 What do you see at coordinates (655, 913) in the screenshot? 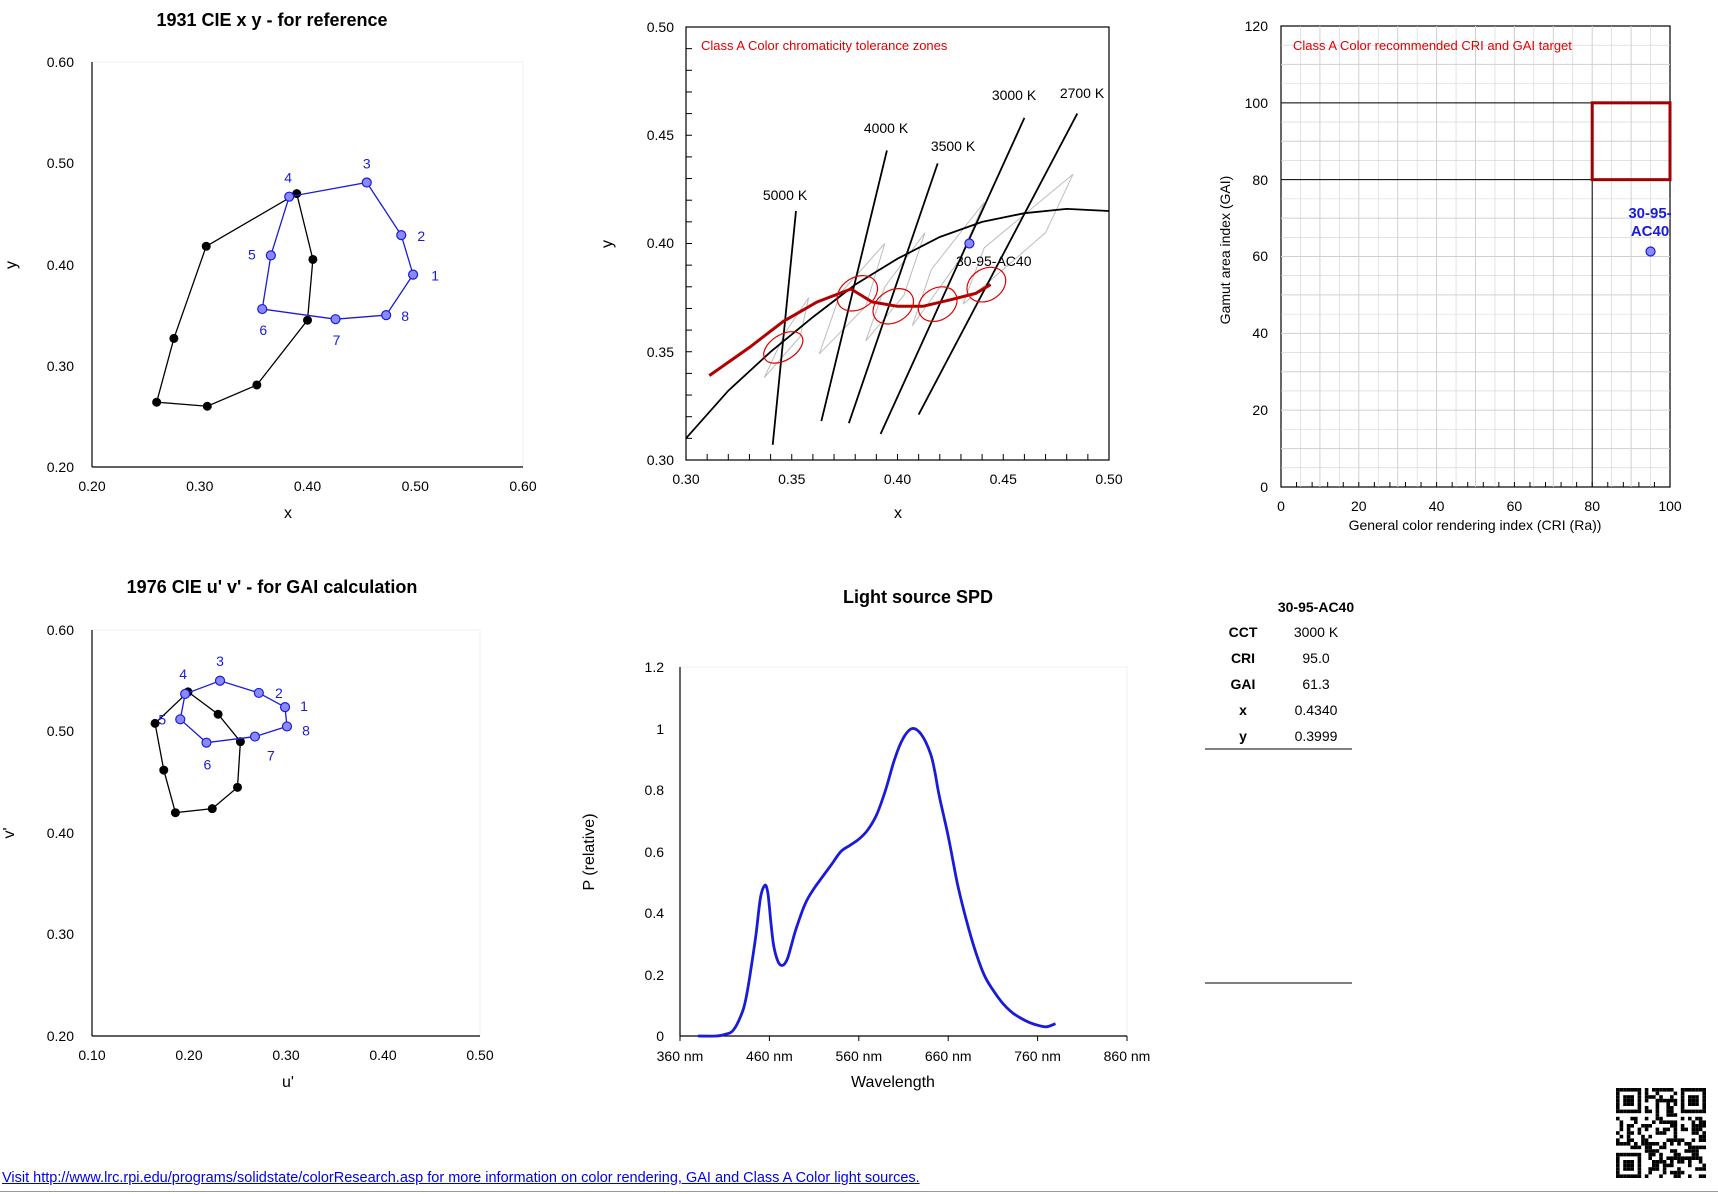
I see `spd-y-tick: 0.4` at bounding box center [655, 913].